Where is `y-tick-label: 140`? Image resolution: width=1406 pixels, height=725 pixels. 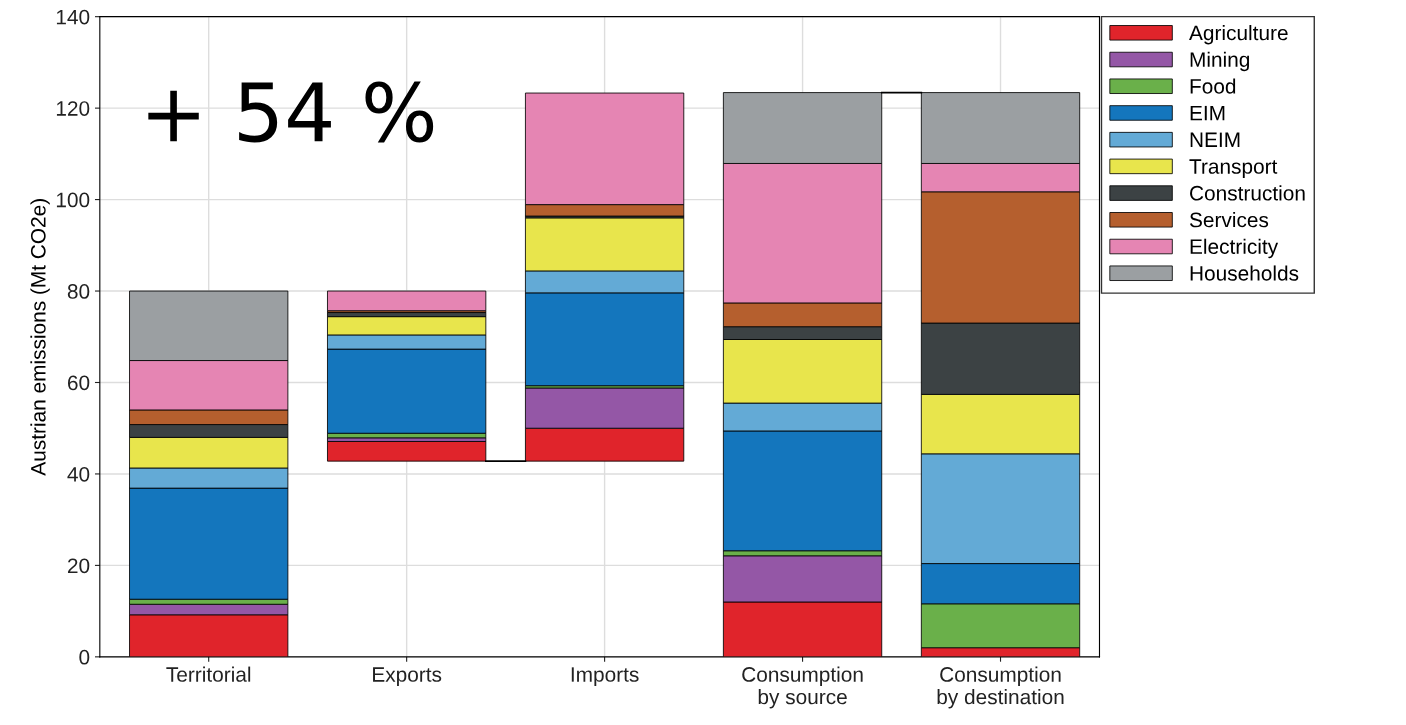
y-tick-label: 140 is located at coordinates (73, 17).